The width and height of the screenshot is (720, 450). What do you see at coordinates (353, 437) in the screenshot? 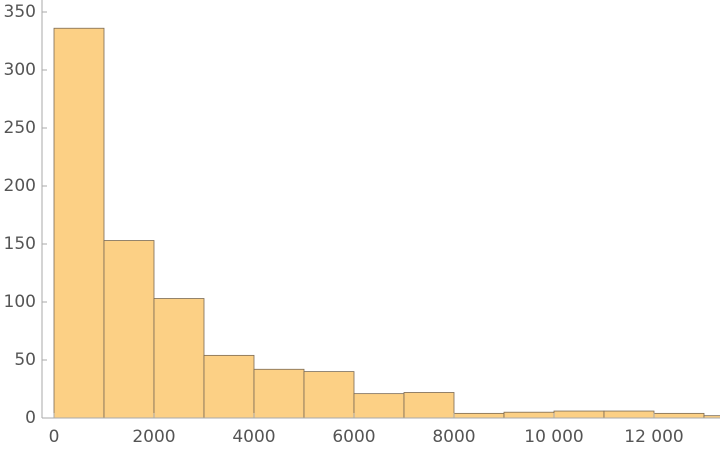
I see `x-tick-label: 6000` at bounding box center [353, 437].